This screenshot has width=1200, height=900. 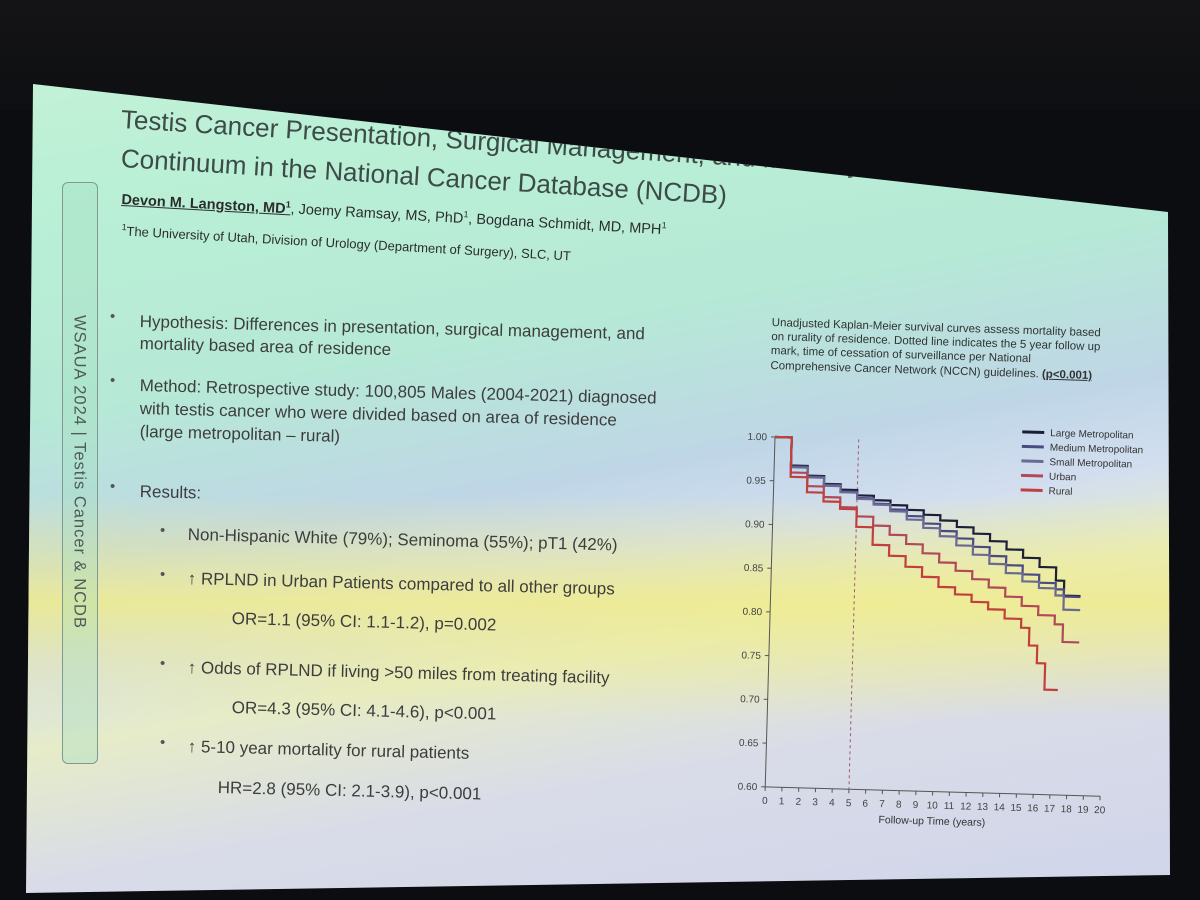 What do you see at coordinates (170, 492) in the screenshot?
I see `results-heading: Results:` at bounding box center [170, 492].